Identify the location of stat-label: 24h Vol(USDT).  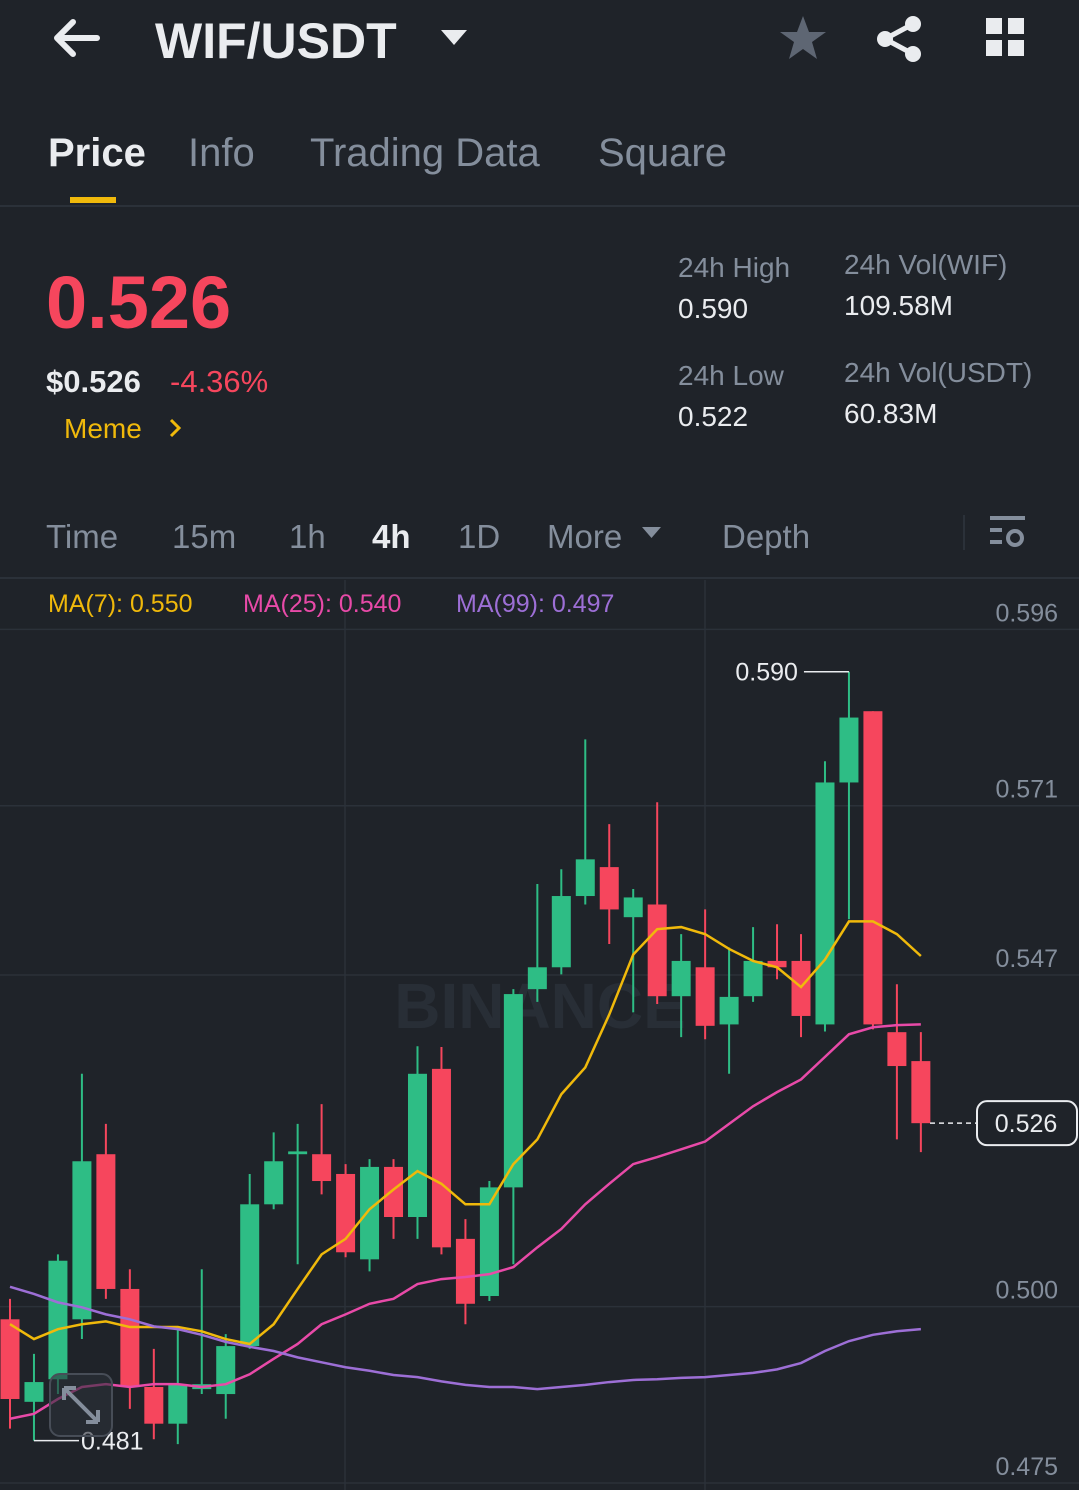
(938, 372).